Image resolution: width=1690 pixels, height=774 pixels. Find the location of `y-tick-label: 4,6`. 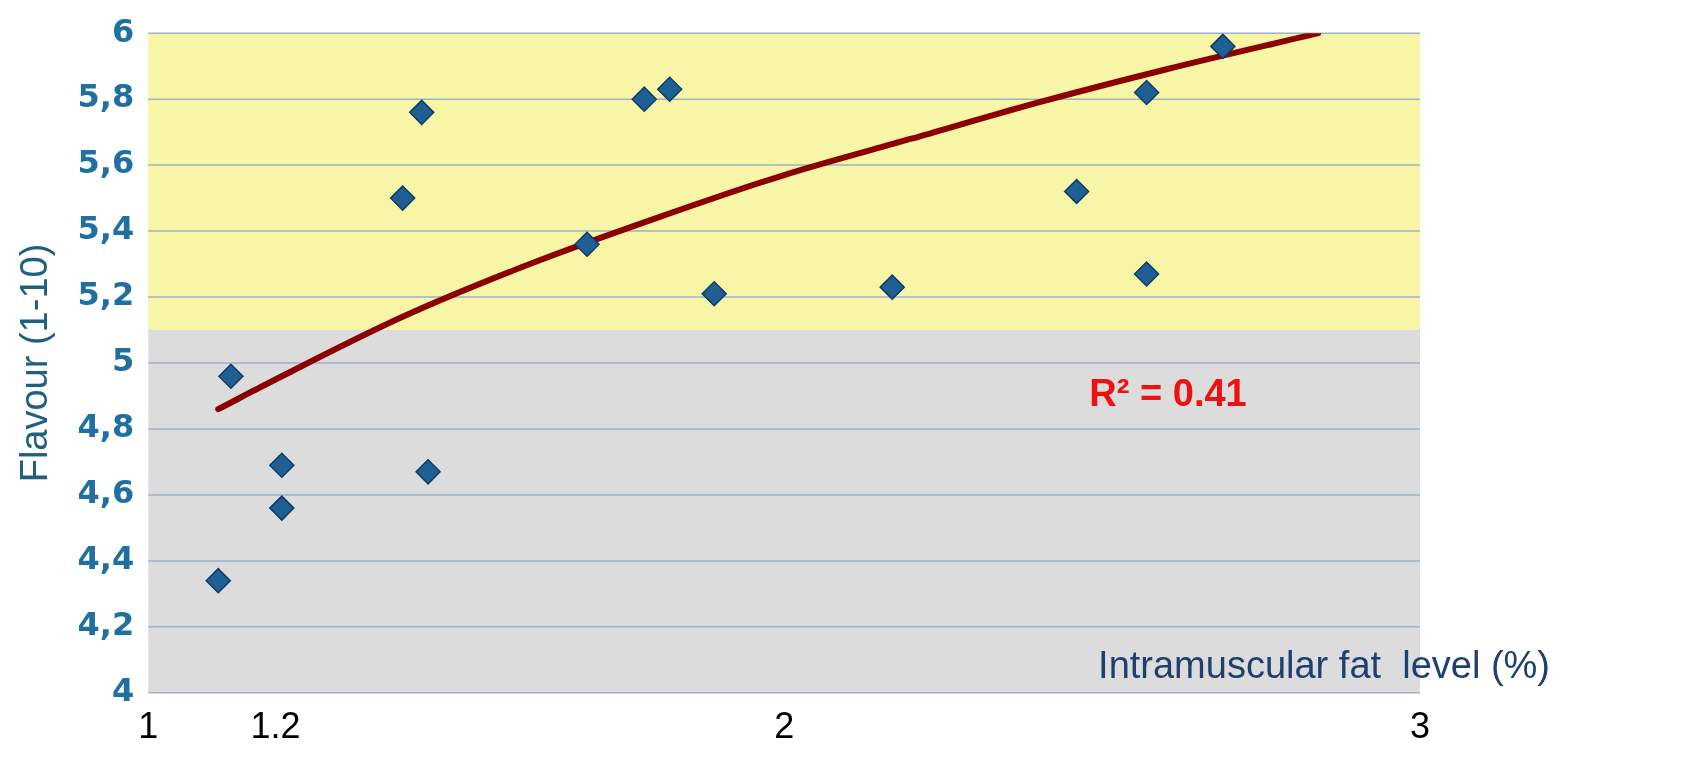

y-tick-label: 4,6 is located at coordinates (106, 492).